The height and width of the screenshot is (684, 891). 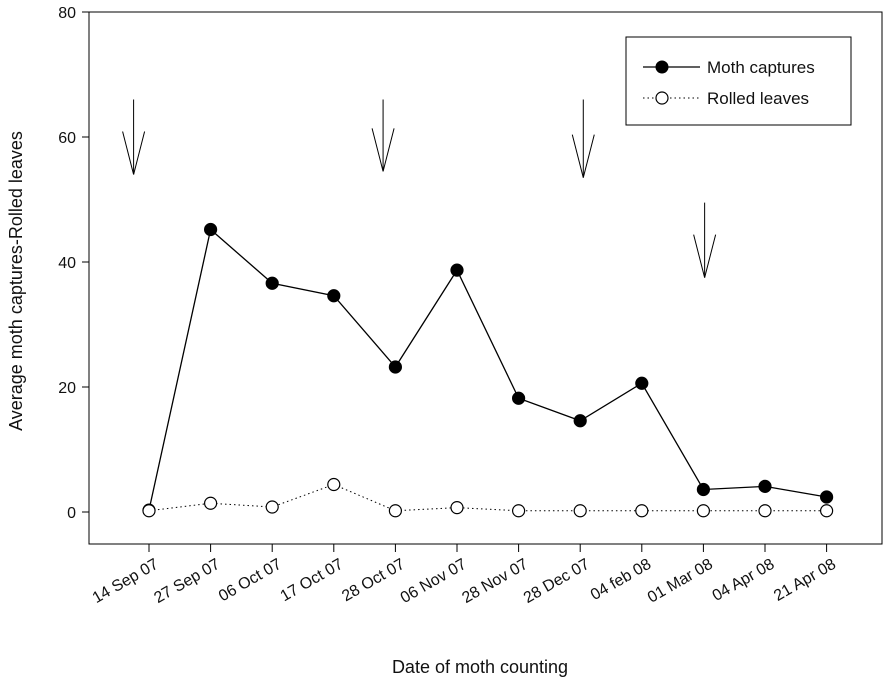 I want to click on y-tick-label: 40, so click(x=67, y=263).